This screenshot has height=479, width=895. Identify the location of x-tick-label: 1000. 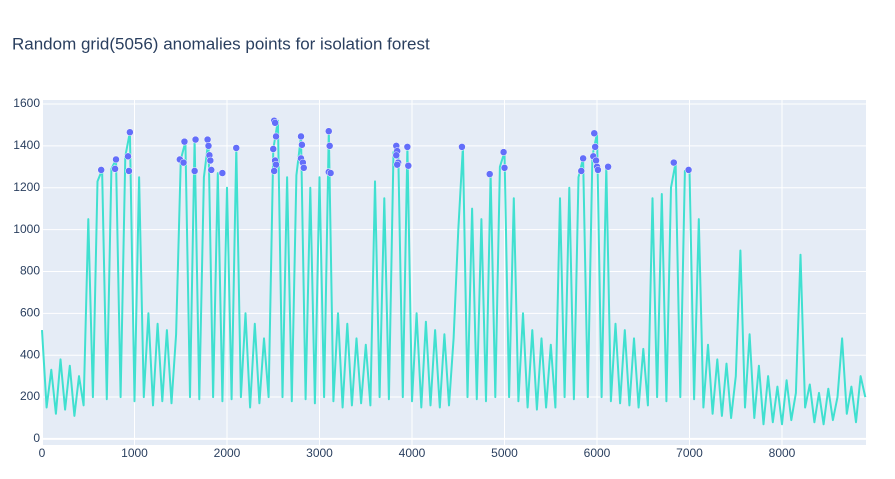
(134, 453).